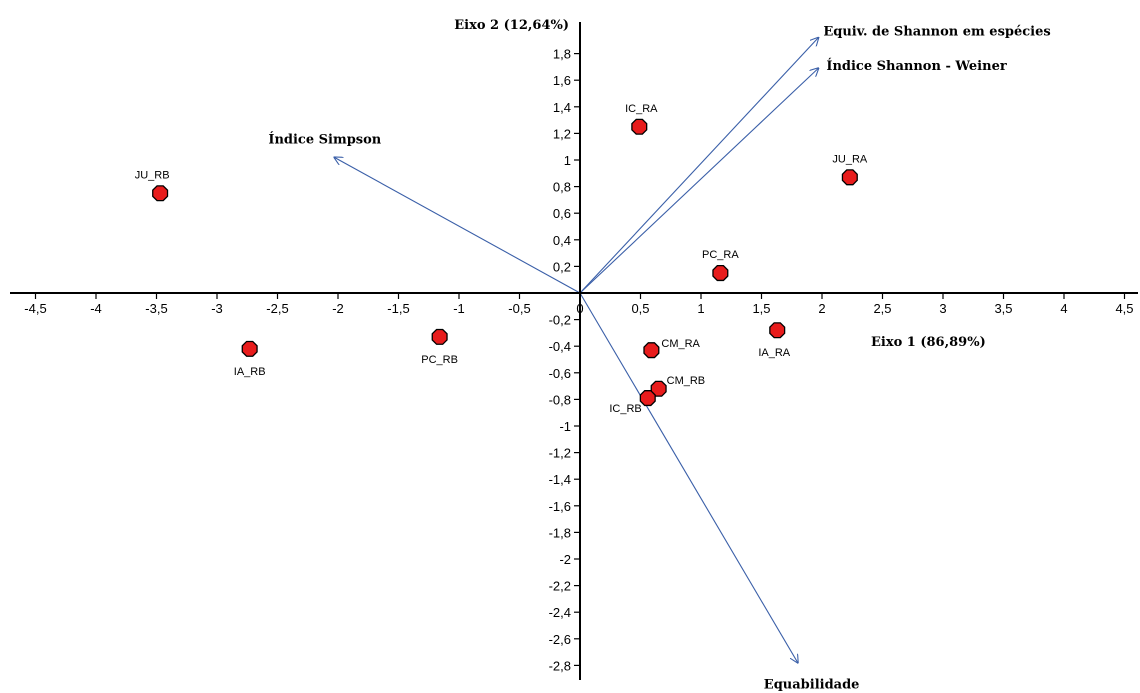 The width and height of the screenshot is (1140, 693). Describe the element at coordinates (96, 308) in the screenshot. I see `x-tick-label: -4` at that location.